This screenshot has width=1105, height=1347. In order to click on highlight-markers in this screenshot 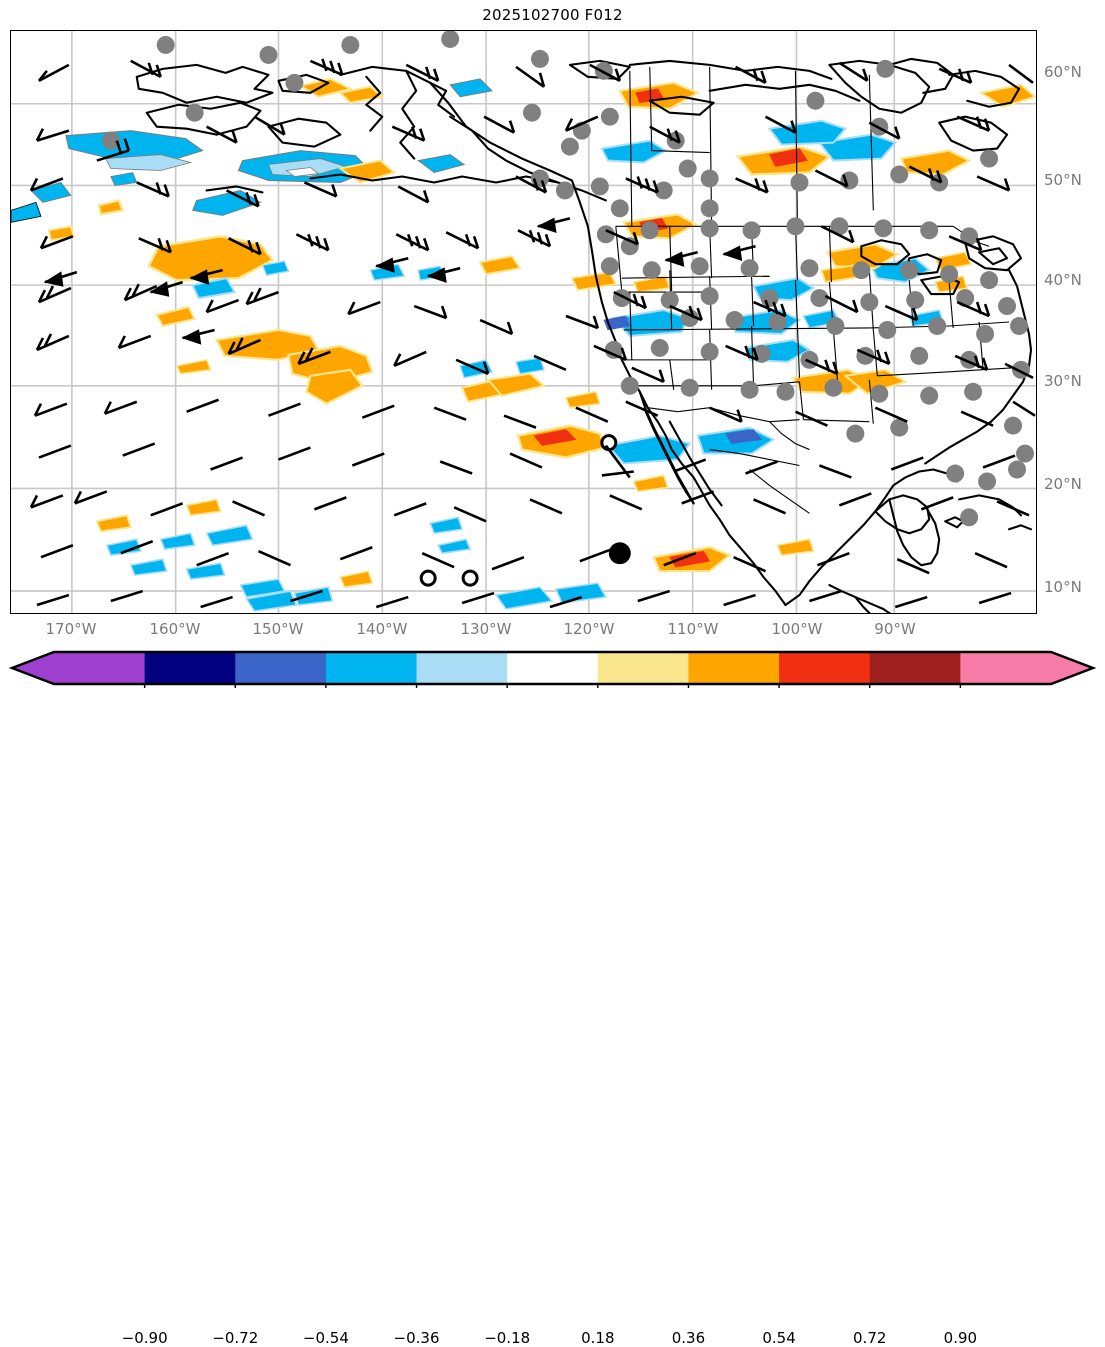, I will do `click(525, 510)`.